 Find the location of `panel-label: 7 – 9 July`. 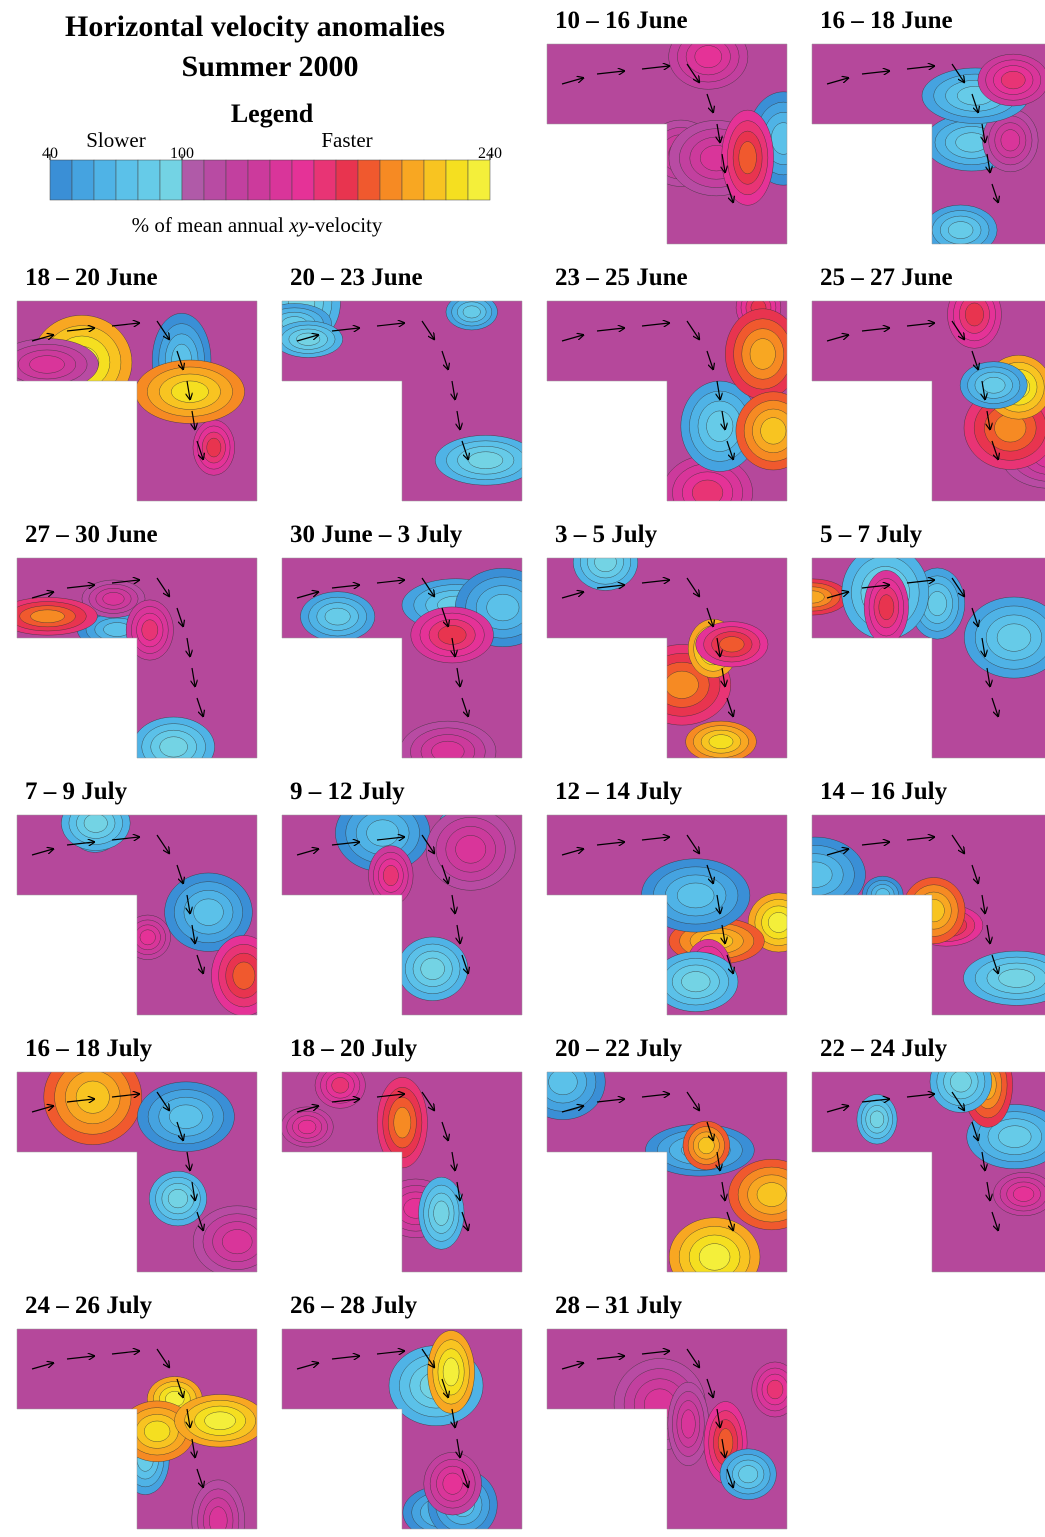

panel-label: 7 – 9 July is located at coordinates (76, 791).